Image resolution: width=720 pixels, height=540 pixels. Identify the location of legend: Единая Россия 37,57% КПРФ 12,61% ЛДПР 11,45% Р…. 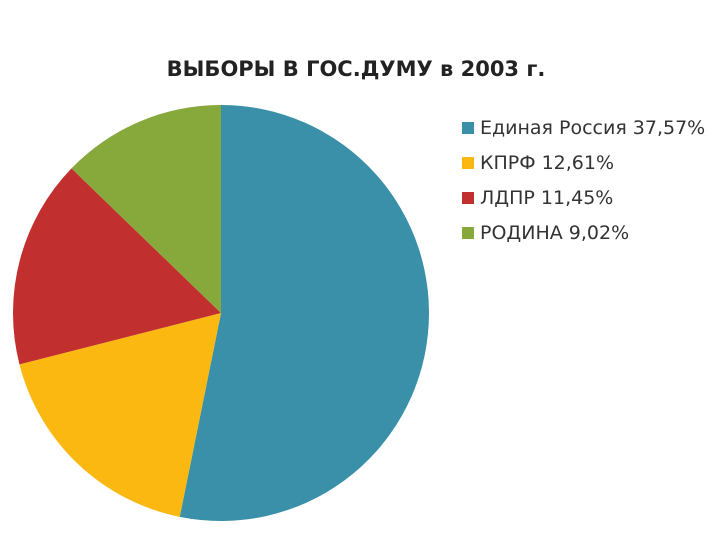
(583, 180).